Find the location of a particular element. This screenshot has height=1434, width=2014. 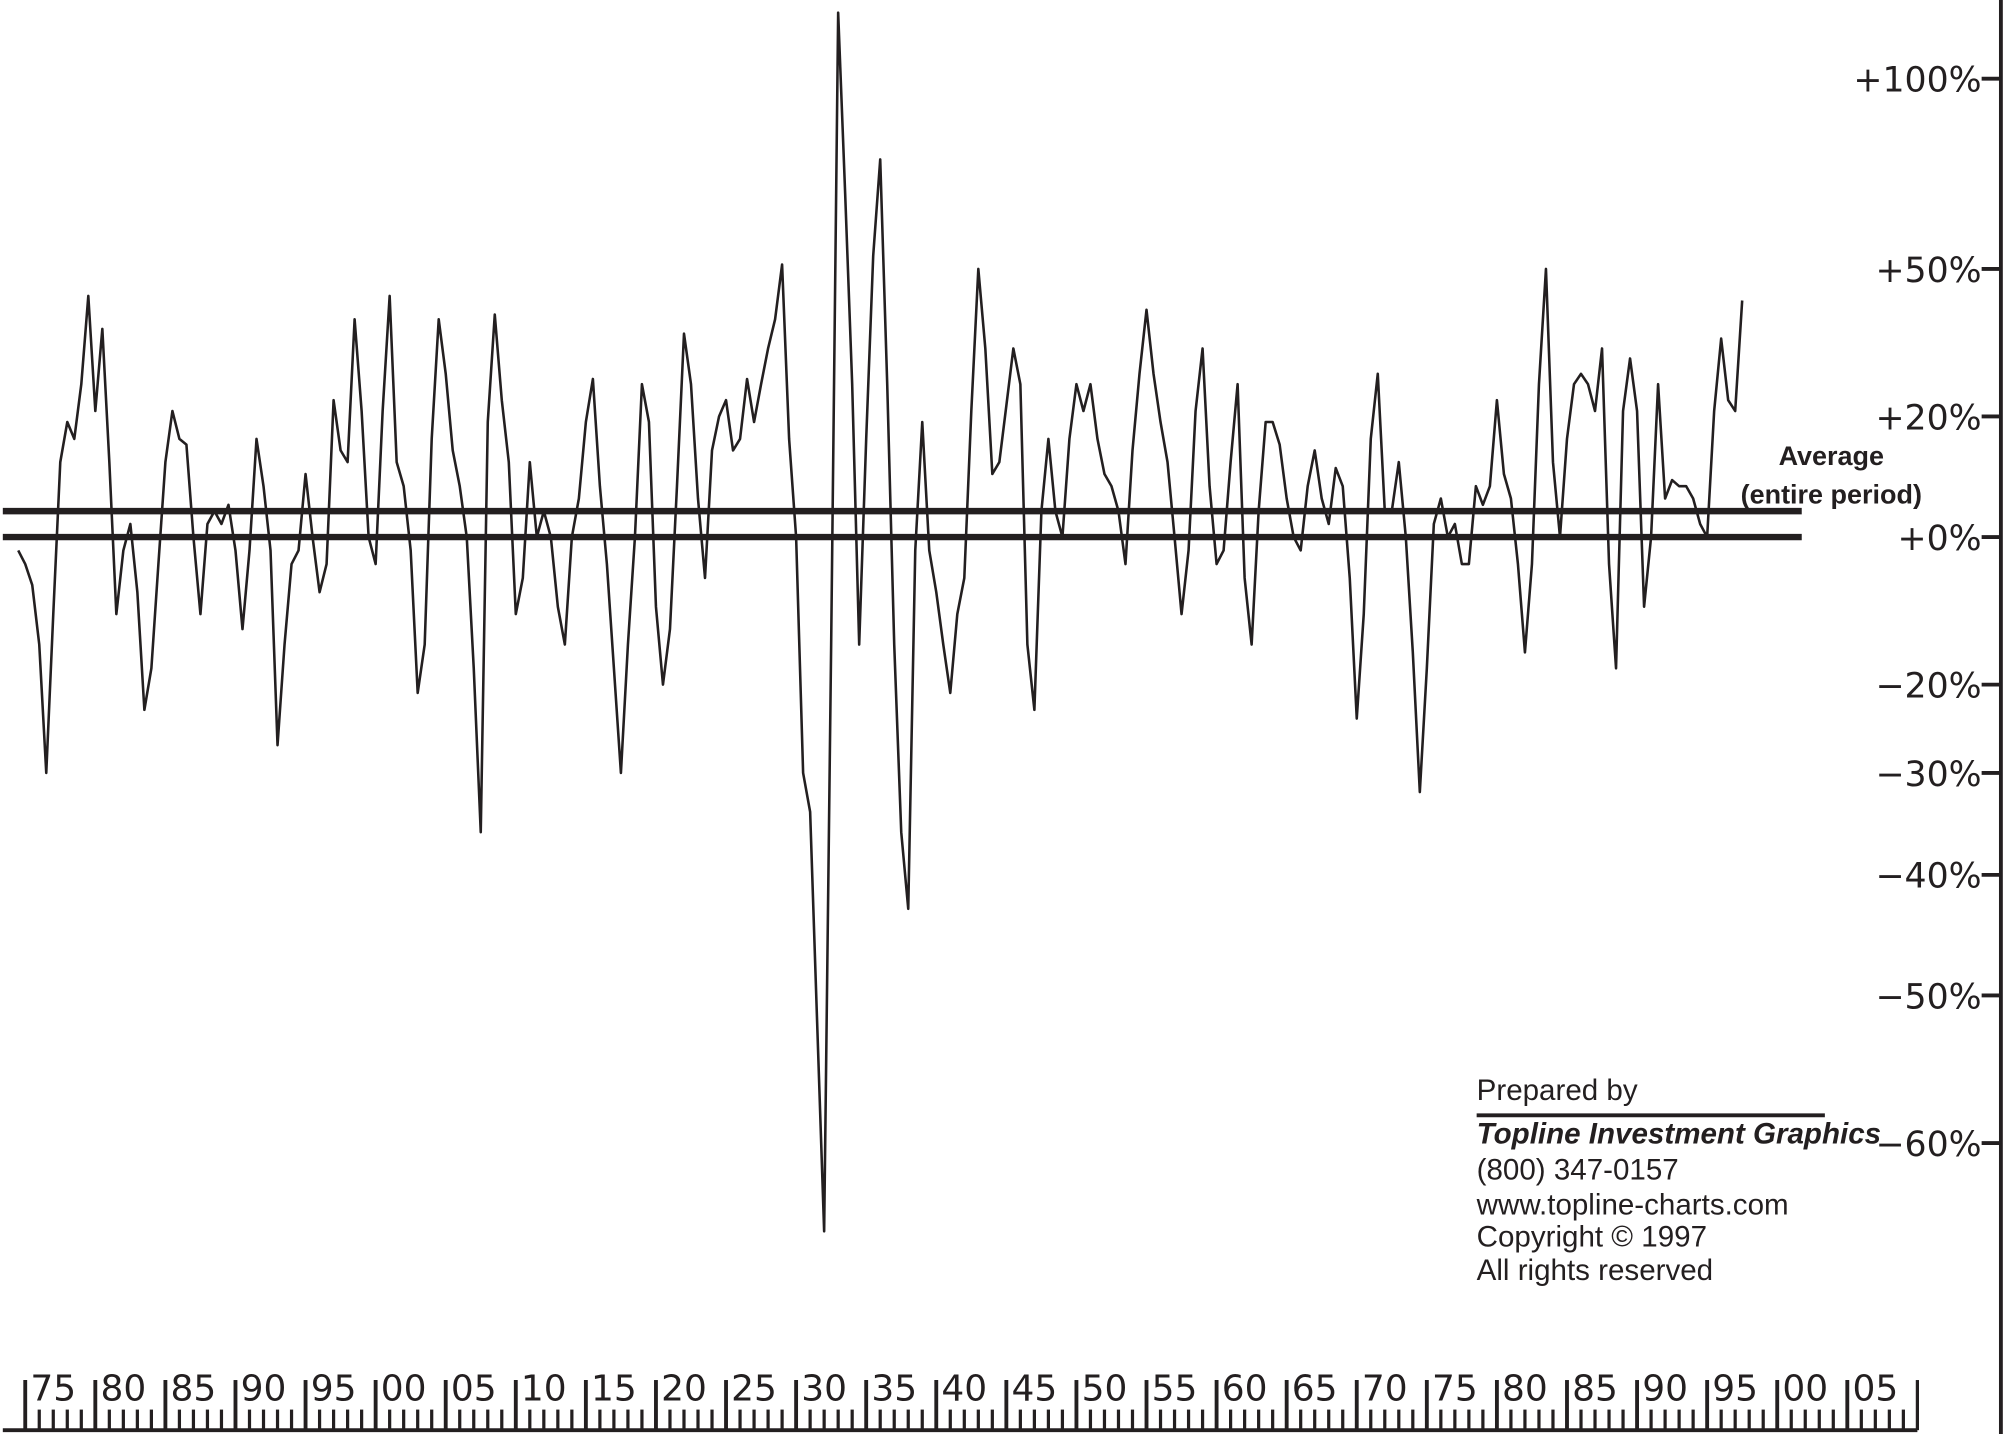

y-tick-label: −40% is located at coordinates (1928, 877).